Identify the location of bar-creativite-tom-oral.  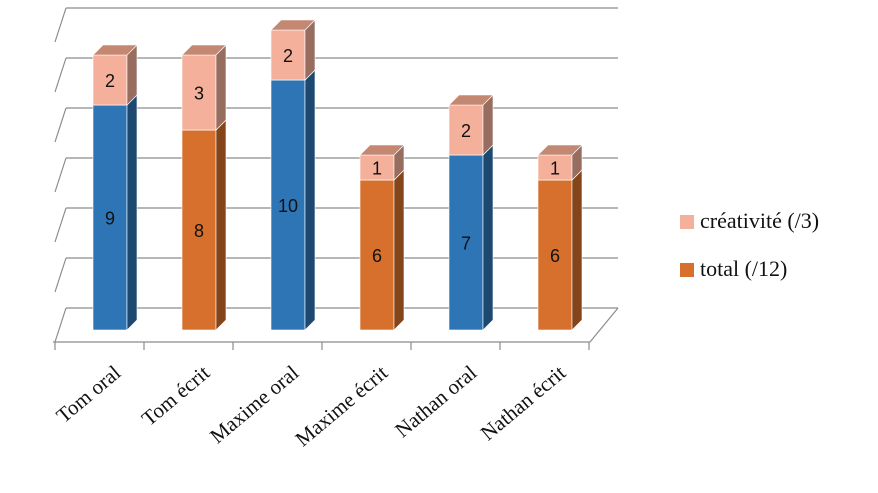
(115, 75).